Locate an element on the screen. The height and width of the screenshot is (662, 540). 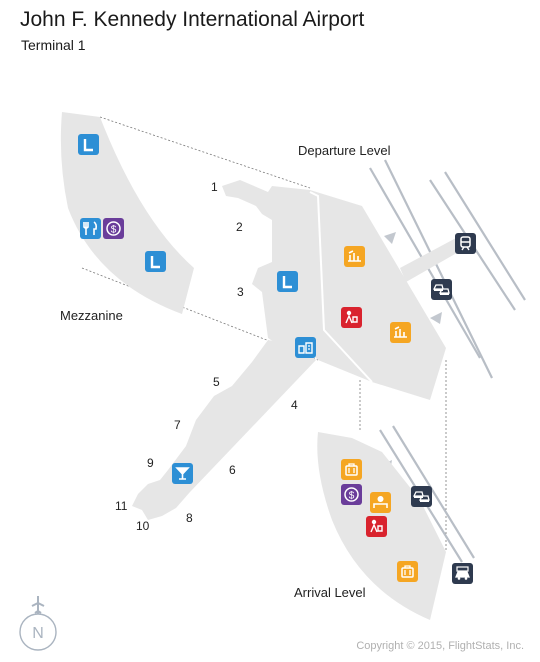
gate-label: 3 is located at coordinates (240, 292).